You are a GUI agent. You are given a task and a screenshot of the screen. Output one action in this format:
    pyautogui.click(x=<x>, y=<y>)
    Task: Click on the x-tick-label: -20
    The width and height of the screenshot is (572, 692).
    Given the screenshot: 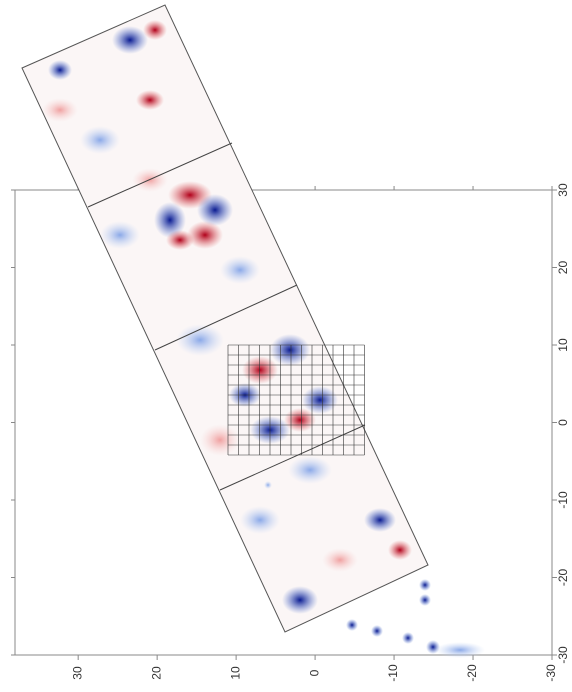 What is the action you would take?
    pyautogui.click(x=472, y=673)
    